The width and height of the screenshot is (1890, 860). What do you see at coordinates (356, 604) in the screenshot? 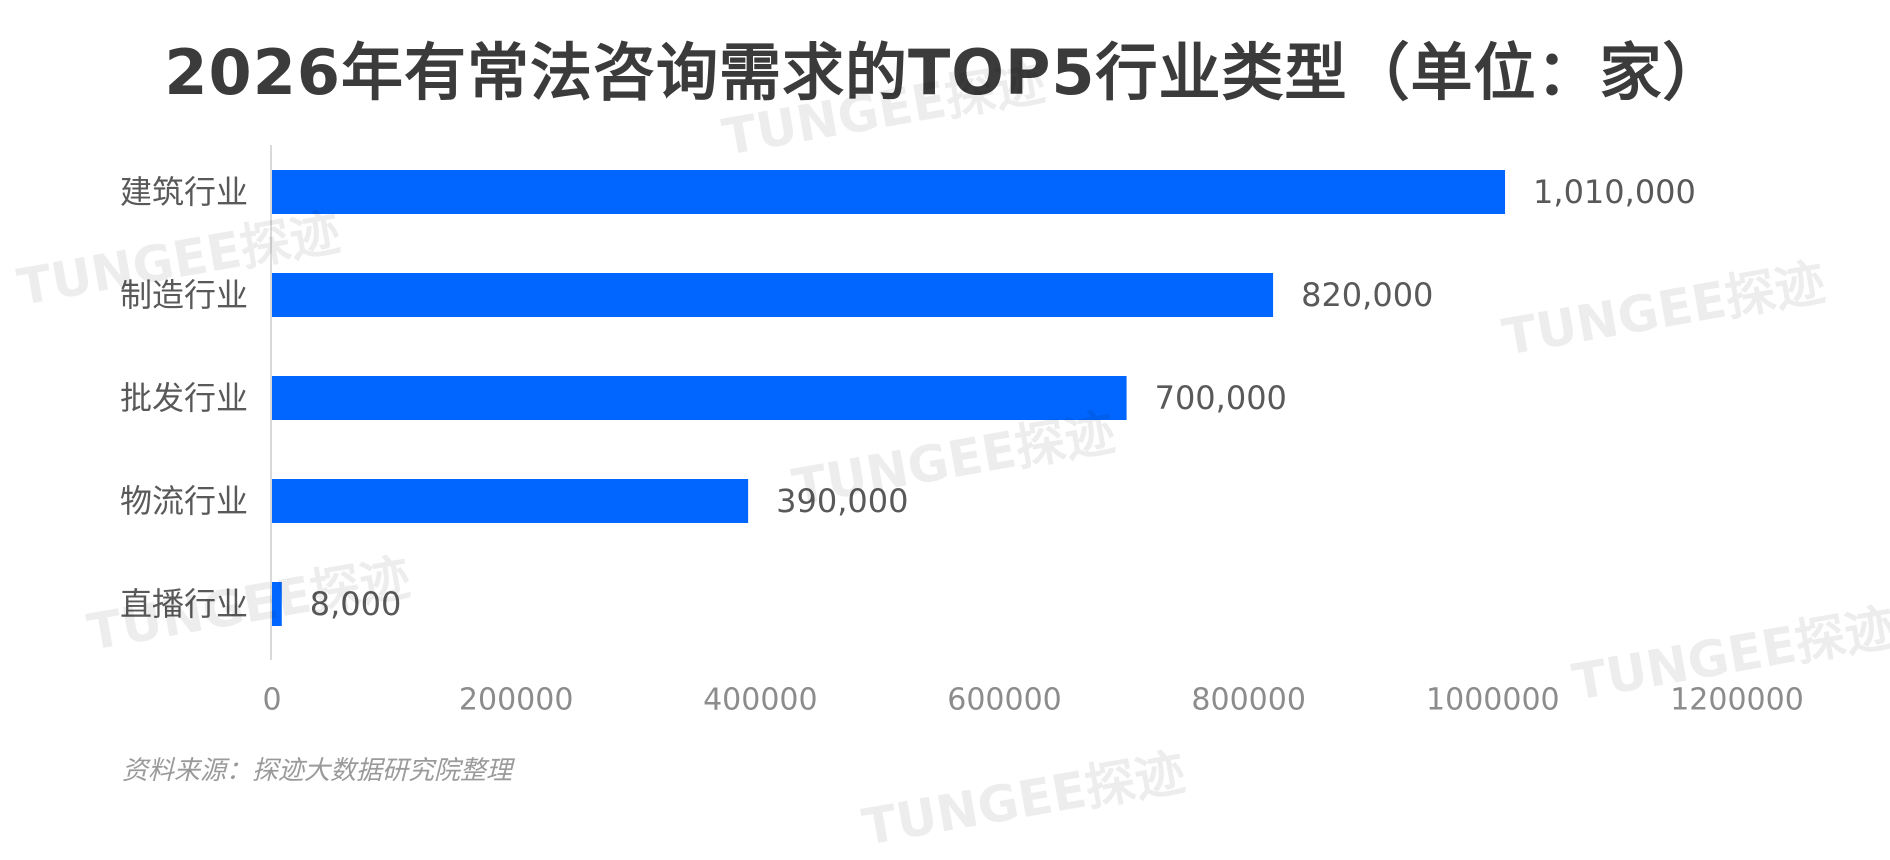
I see `value-label: 8,000` at bounding box center [356, 604].